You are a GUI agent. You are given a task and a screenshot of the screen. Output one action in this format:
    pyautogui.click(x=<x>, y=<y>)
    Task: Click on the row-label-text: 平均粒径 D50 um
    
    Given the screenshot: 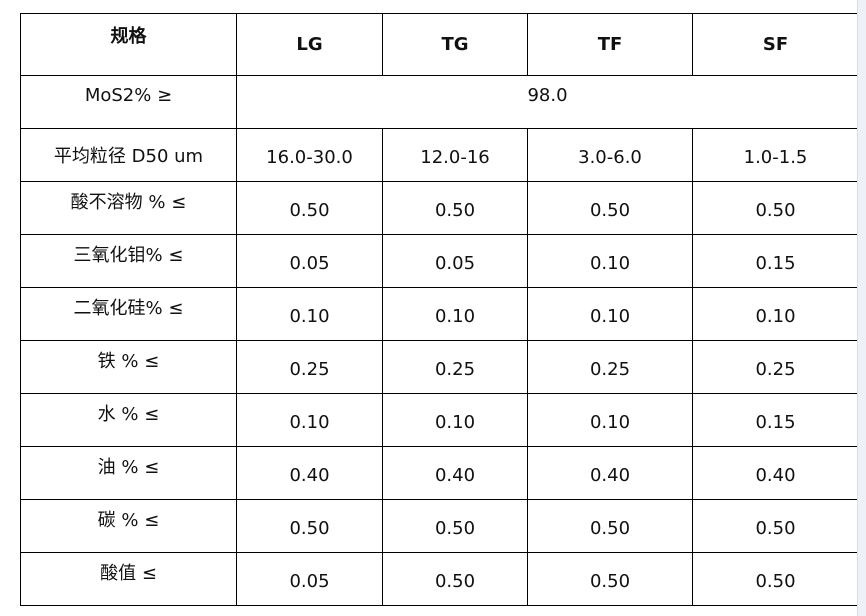 What is the action you would take?
    pyautogui.click(x=128, y=156)
    